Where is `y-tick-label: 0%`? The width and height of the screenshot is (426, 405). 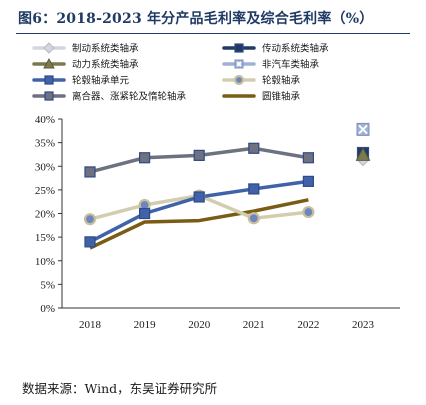 y-tick-label: 0% is located at coordinates (47, 309).